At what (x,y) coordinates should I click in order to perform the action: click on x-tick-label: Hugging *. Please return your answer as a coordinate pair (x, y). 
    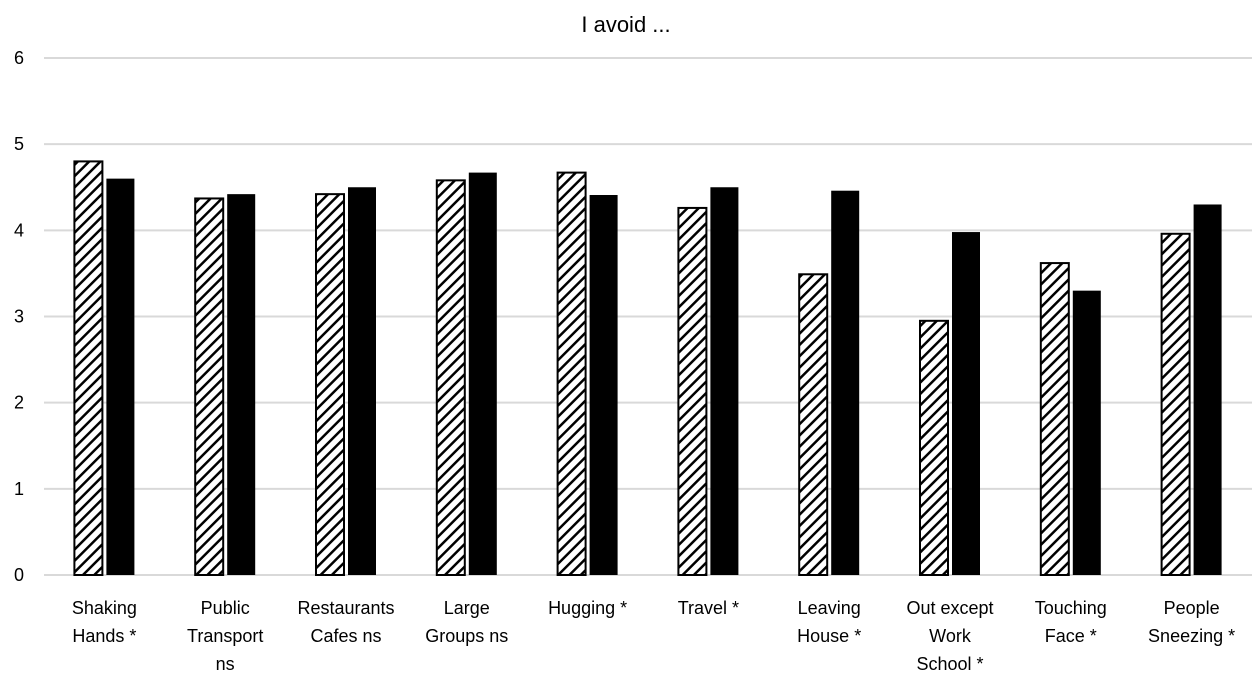
    Looking at the image, I should click on (588, 608).